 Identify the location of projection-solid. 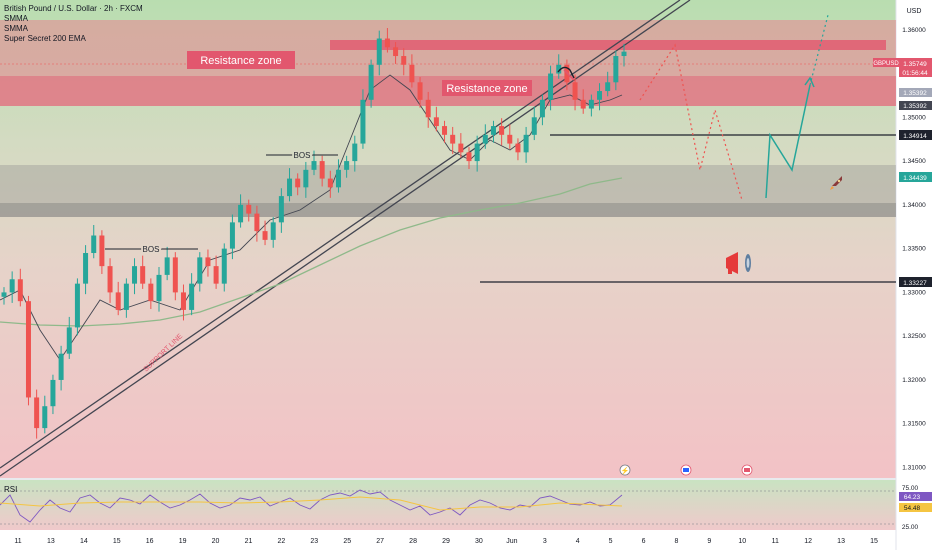
(788, 141).